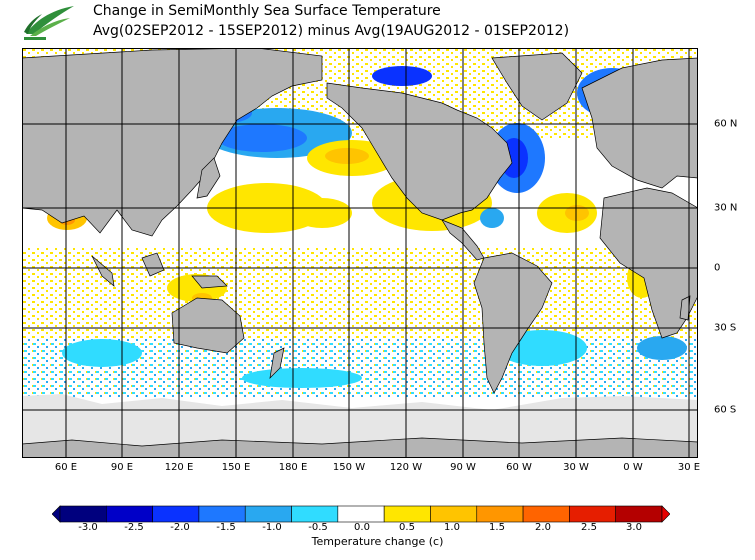  I want to click on colorbar-tick-label: -3.0, so click(88, 527).